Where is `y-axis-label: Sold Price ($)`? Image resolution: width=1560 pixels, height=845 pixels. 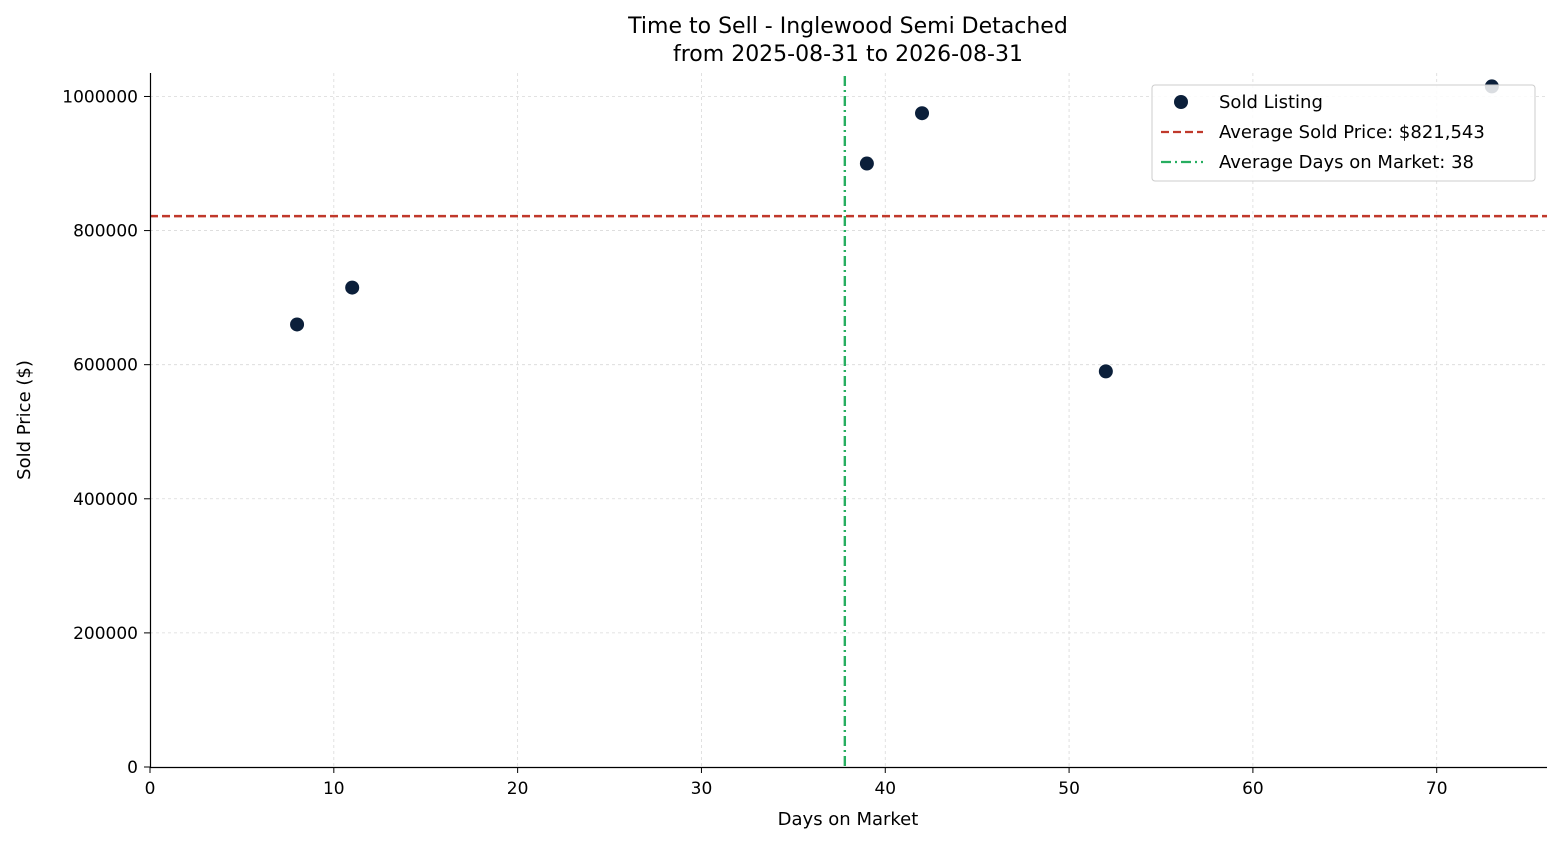 y-axis-label: Sold Price ($) is located at coordinates (24, 420).